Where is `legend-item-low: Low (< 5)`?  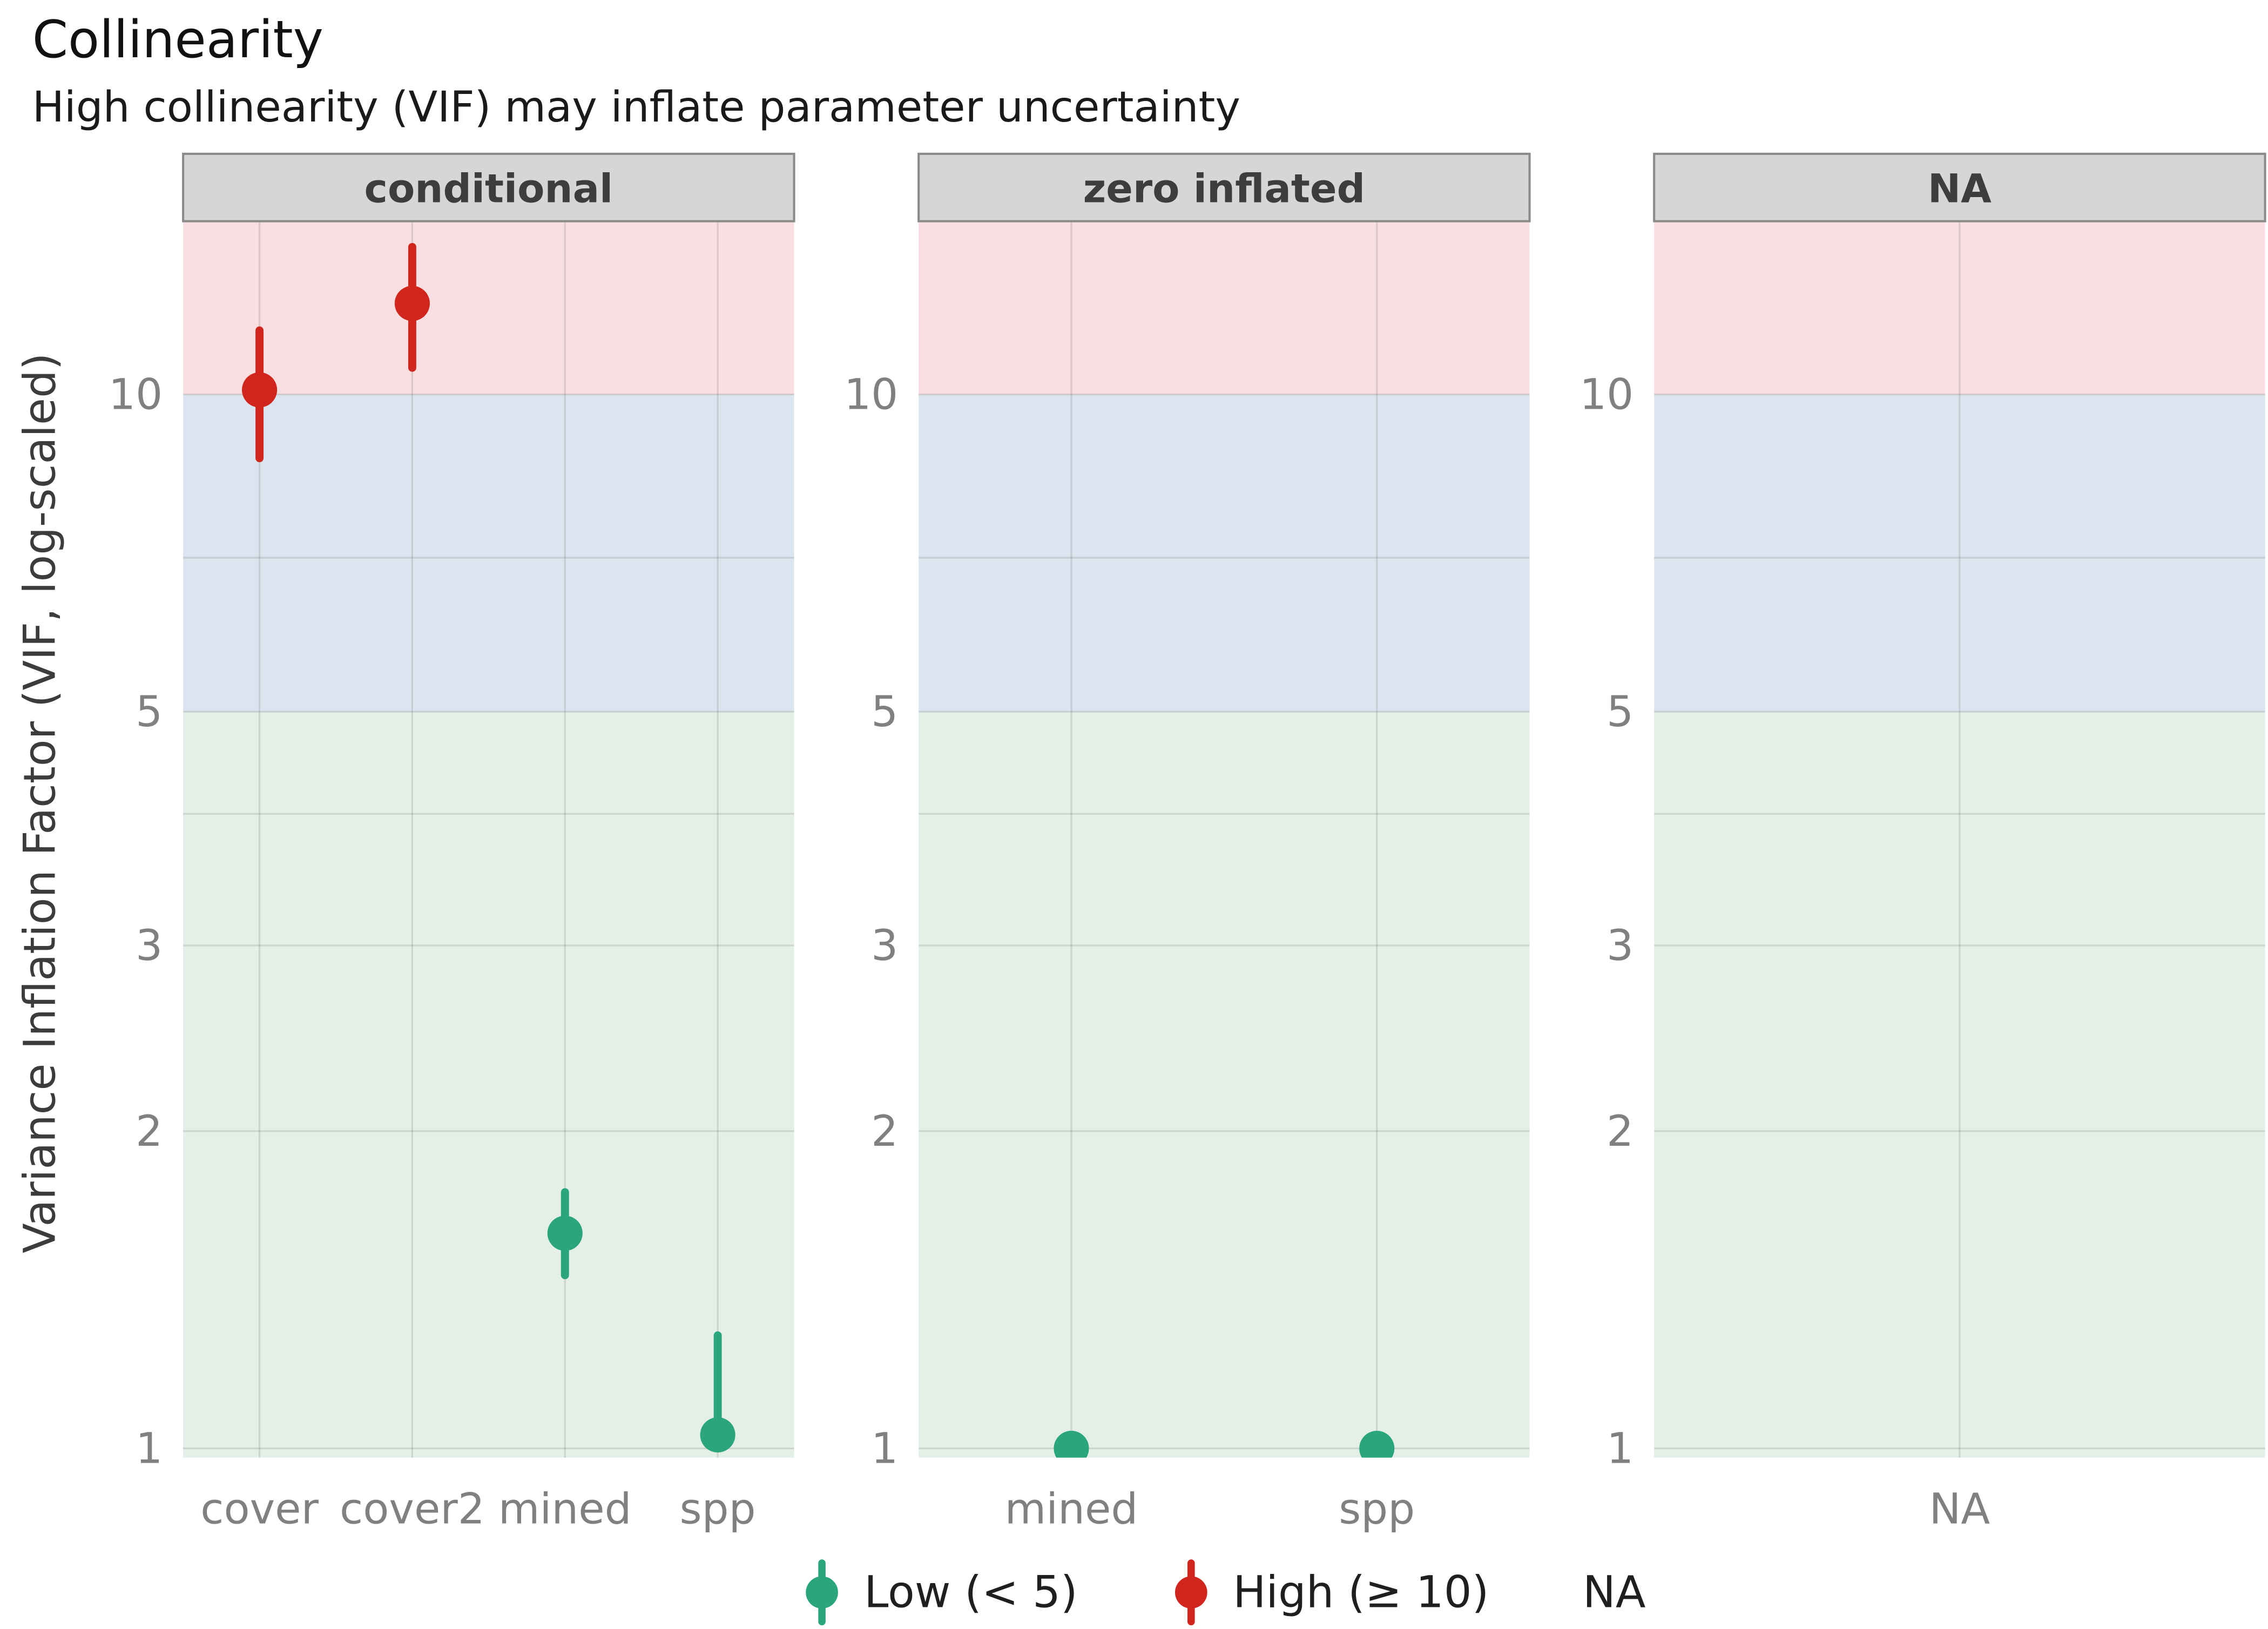 legend-item-low: Low (< 5) is located at coordinates (940, 1592).